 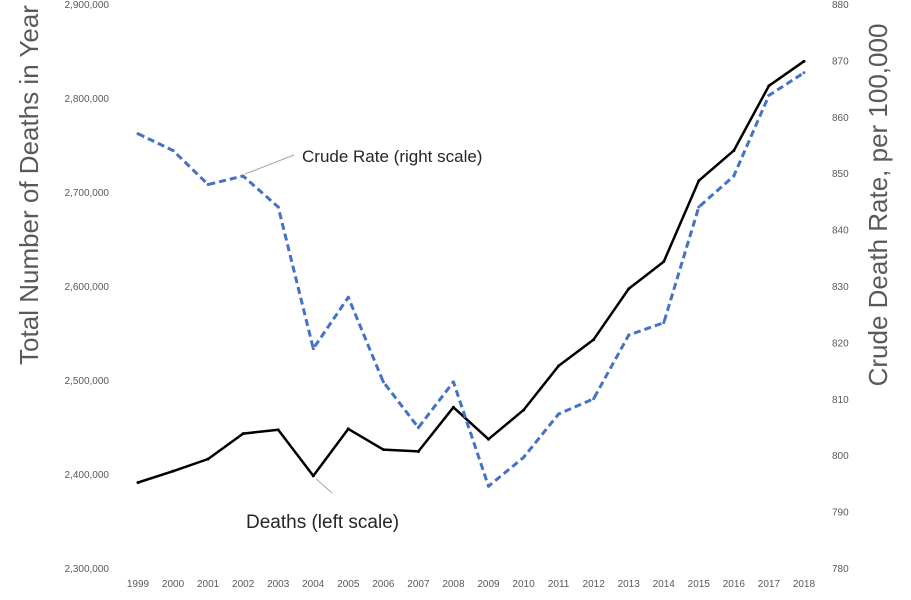 What do you see at coordinates (243, 584) in the screenshot?
I see `x-tick-label: 2002` at bounding box center [243, 584].